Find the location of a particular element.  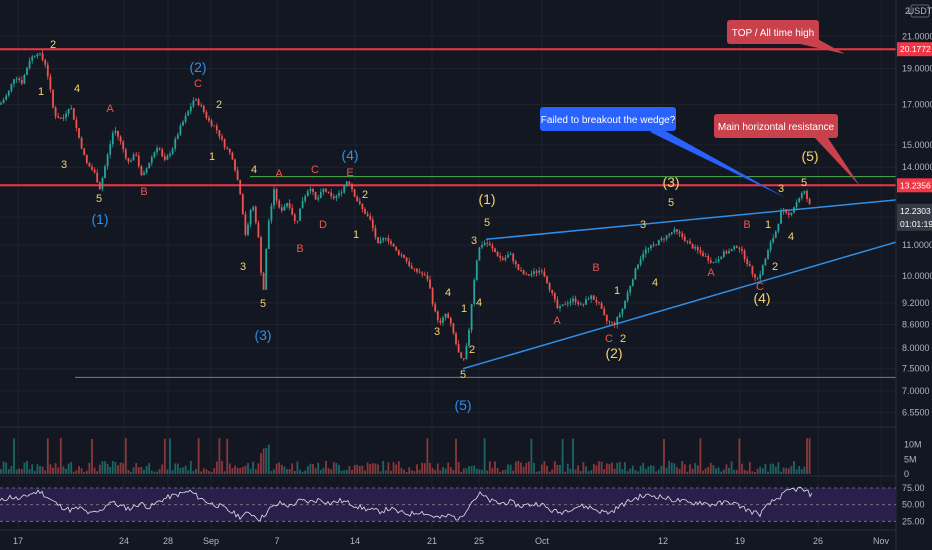

wave-label: D is located at coordinates (323, 225).